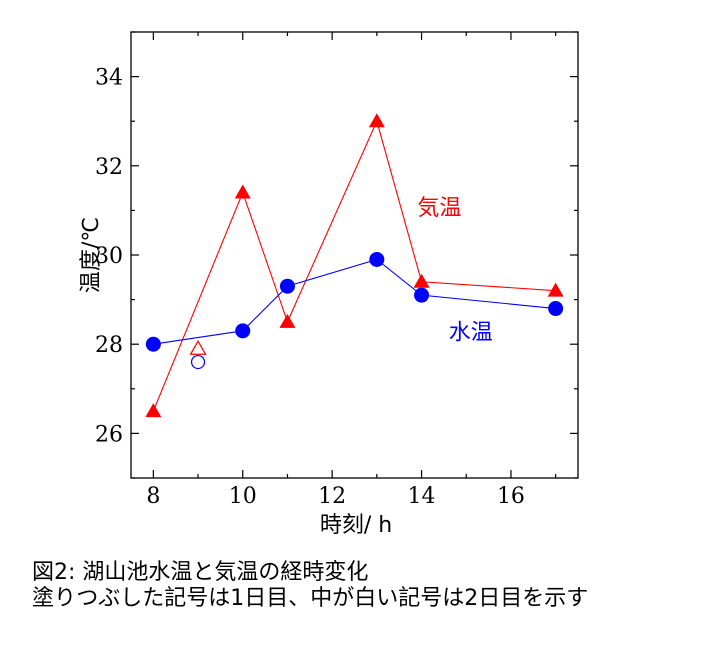 The height and width of the screenshot is (646, 728). What do you see at coordinates (198, 362) in the screenshot?
I see `open-point-circle` at bounding box center [198, 362].